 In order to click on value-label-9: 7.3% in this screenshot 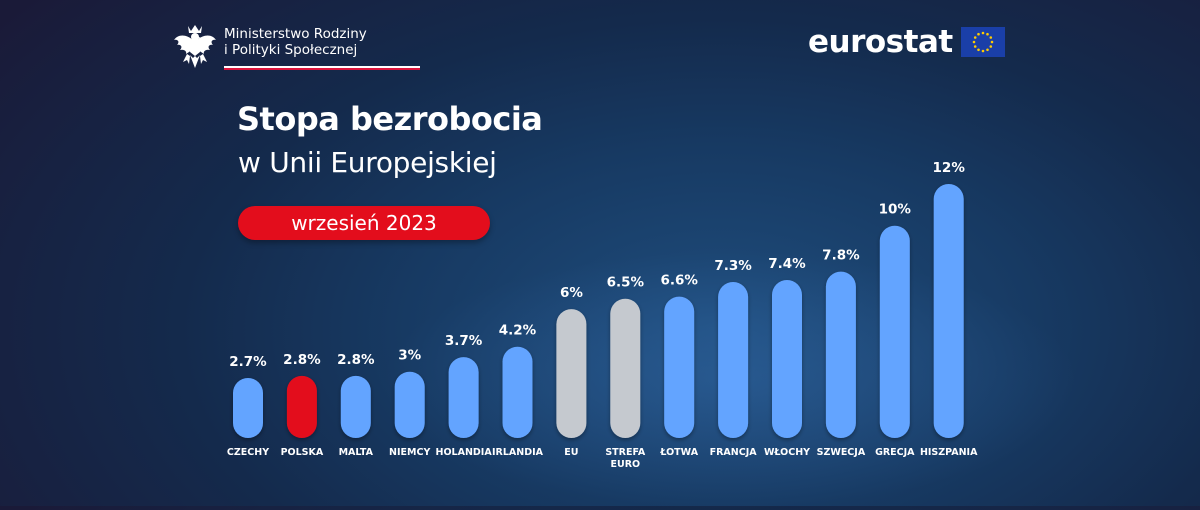, I will do `click(733, 266)`.